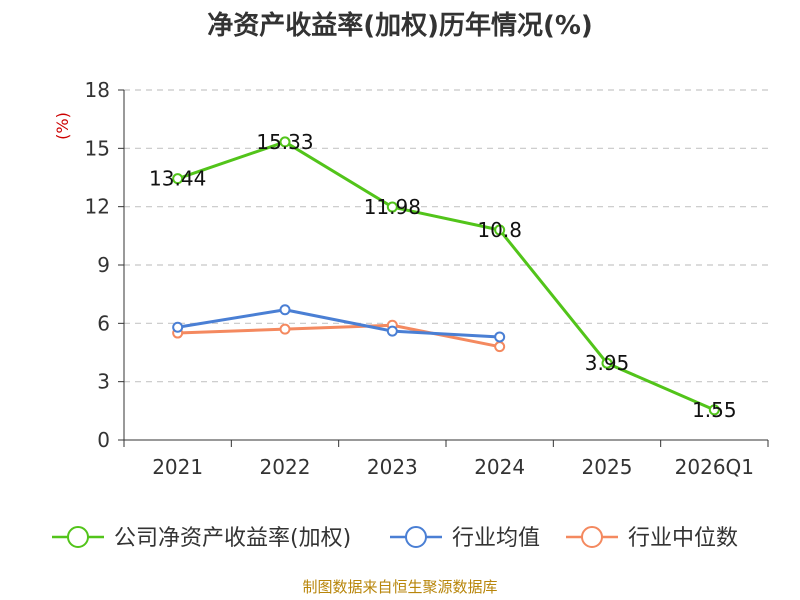 This screenshot has height=600, width=800. I want to click on data-label: 13.44, so click(177, 179).